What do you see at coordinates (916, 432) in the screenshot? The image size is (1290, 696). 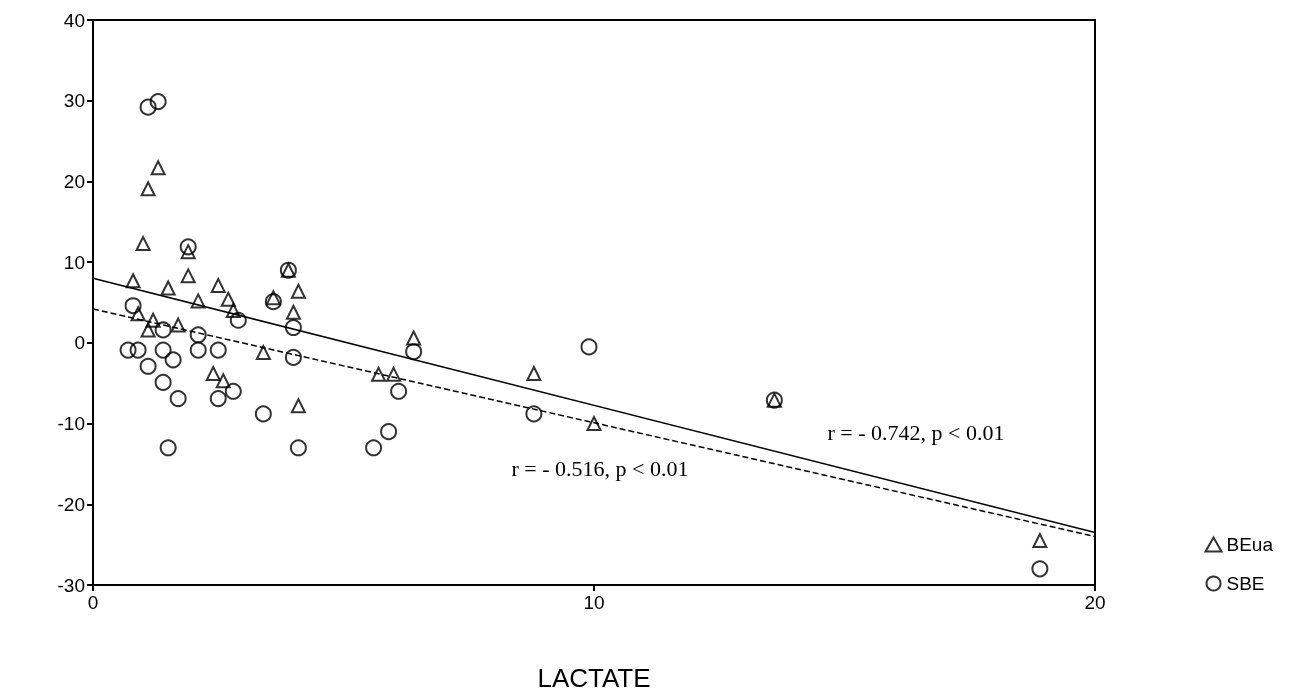 I see `annotation: r = - 0.742, p < 0.01` at bounding box center [916, 432].